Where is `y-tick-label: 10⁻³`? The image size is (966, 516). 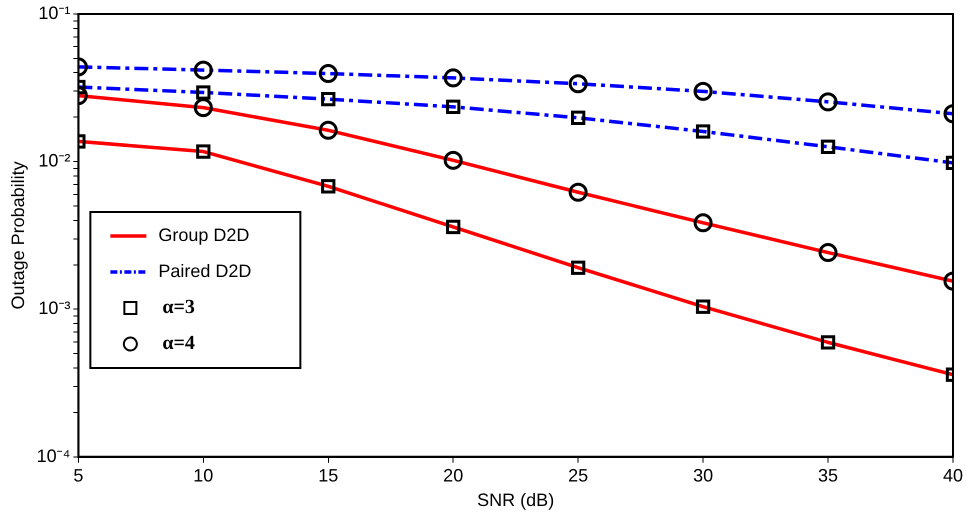 y-tick-label: 10⁻³ is located at coordinates (54, 308).